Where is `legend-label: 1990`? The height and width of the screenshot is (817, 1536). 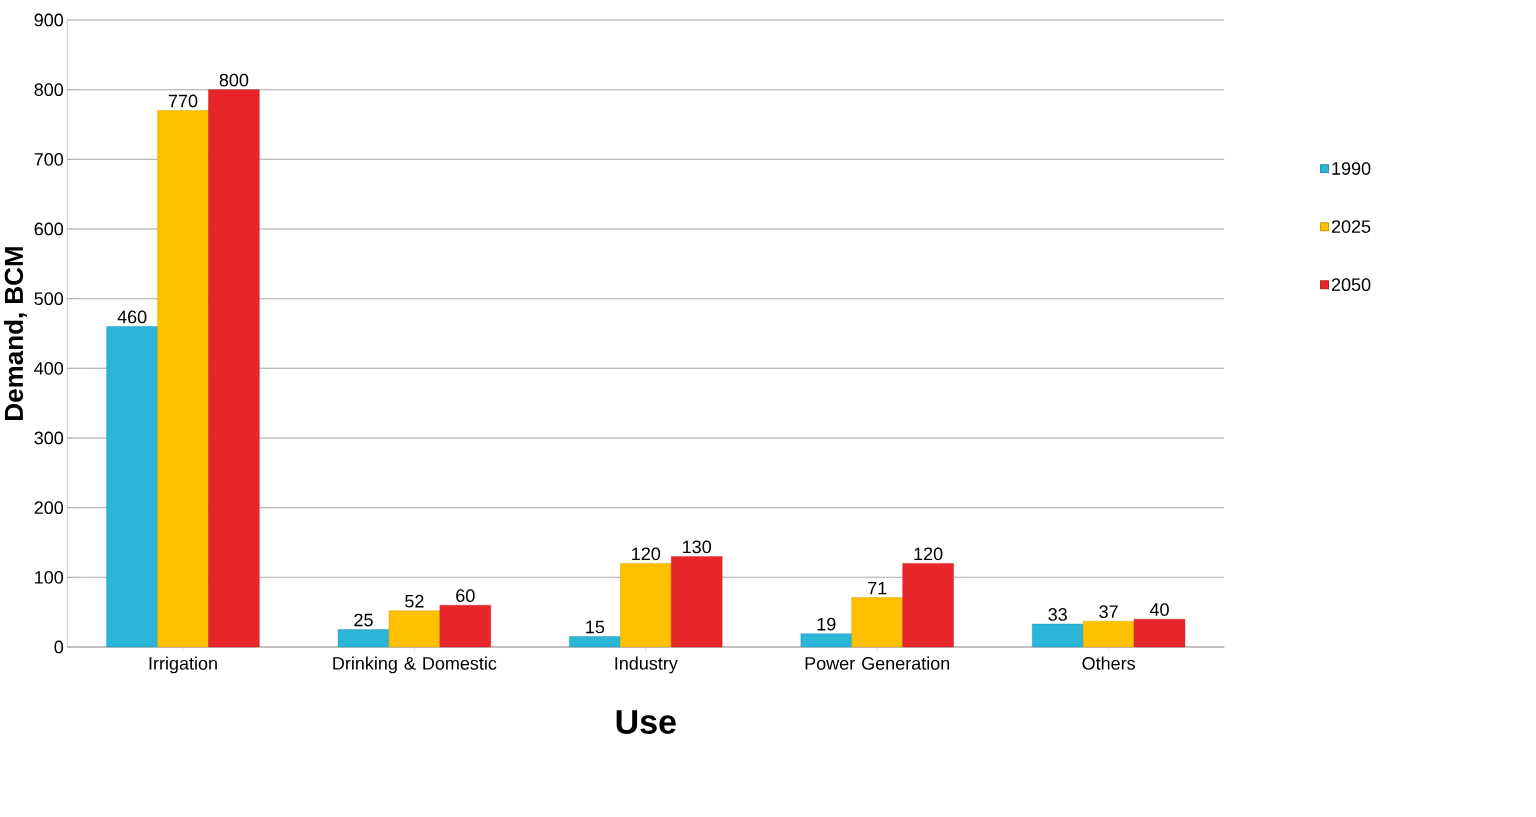 legend-label: 1990 is located at coordinates (1351, 168).